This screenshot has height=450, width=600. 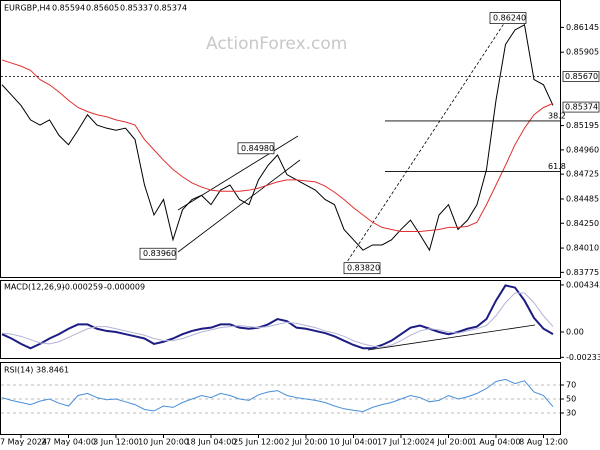 What do you see at coordinates (496, 442) in the screenshot?
I see `x-tick-label: 1 Aug 04:00` at bounding box center [496, 442].